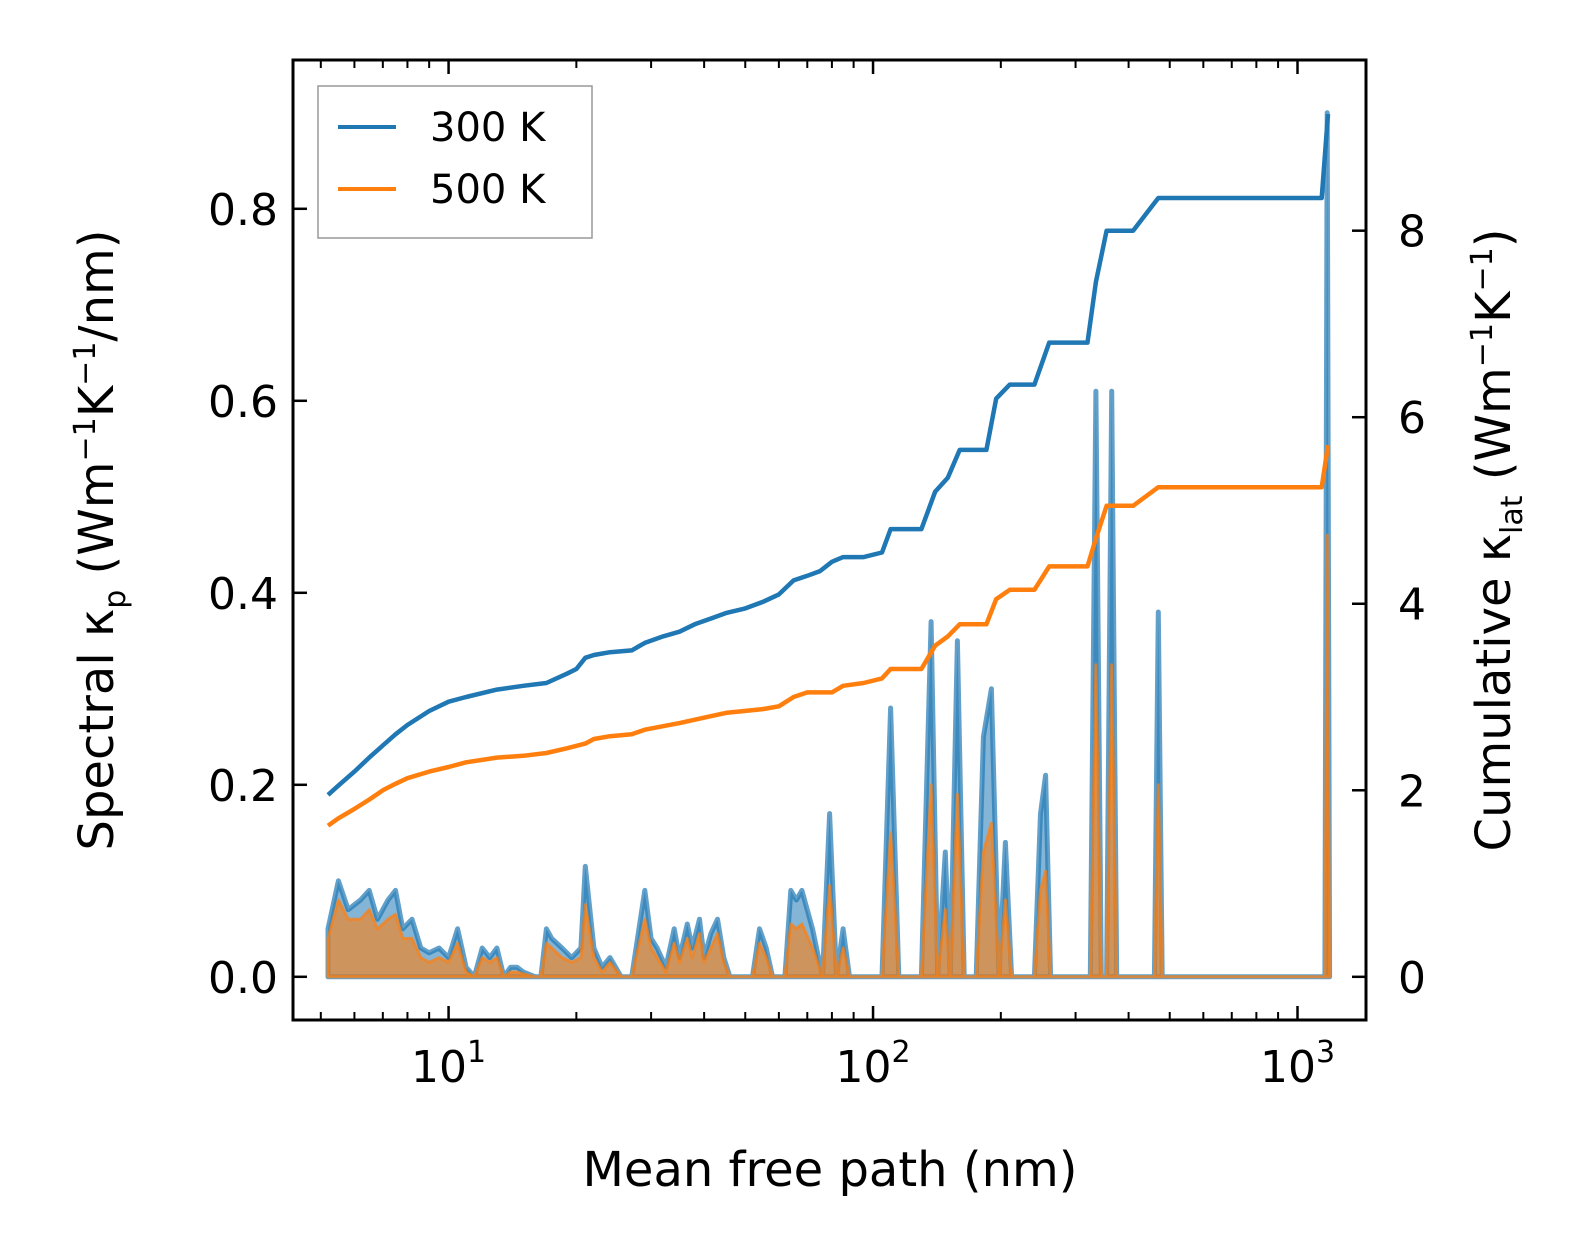  What do you see at coordinates (1497, 540) in the screenshot?
I see `y-axis-right-title: Cumulative κlat (Wm−1K−1)` at bounding box center [1497, 540].